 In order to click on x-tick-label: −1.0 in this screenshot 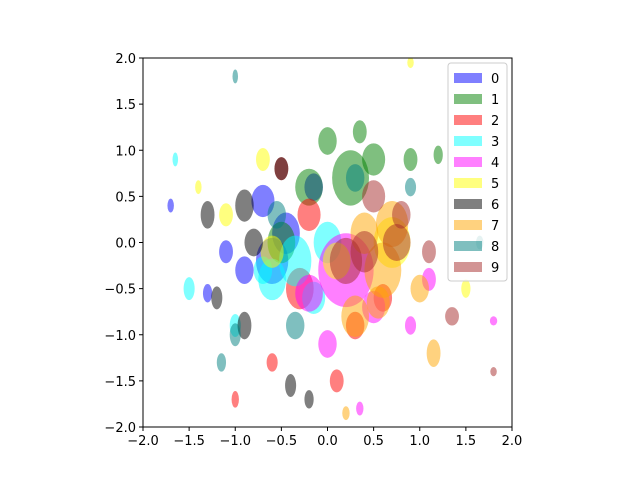, I will do `click(235, 441)`.